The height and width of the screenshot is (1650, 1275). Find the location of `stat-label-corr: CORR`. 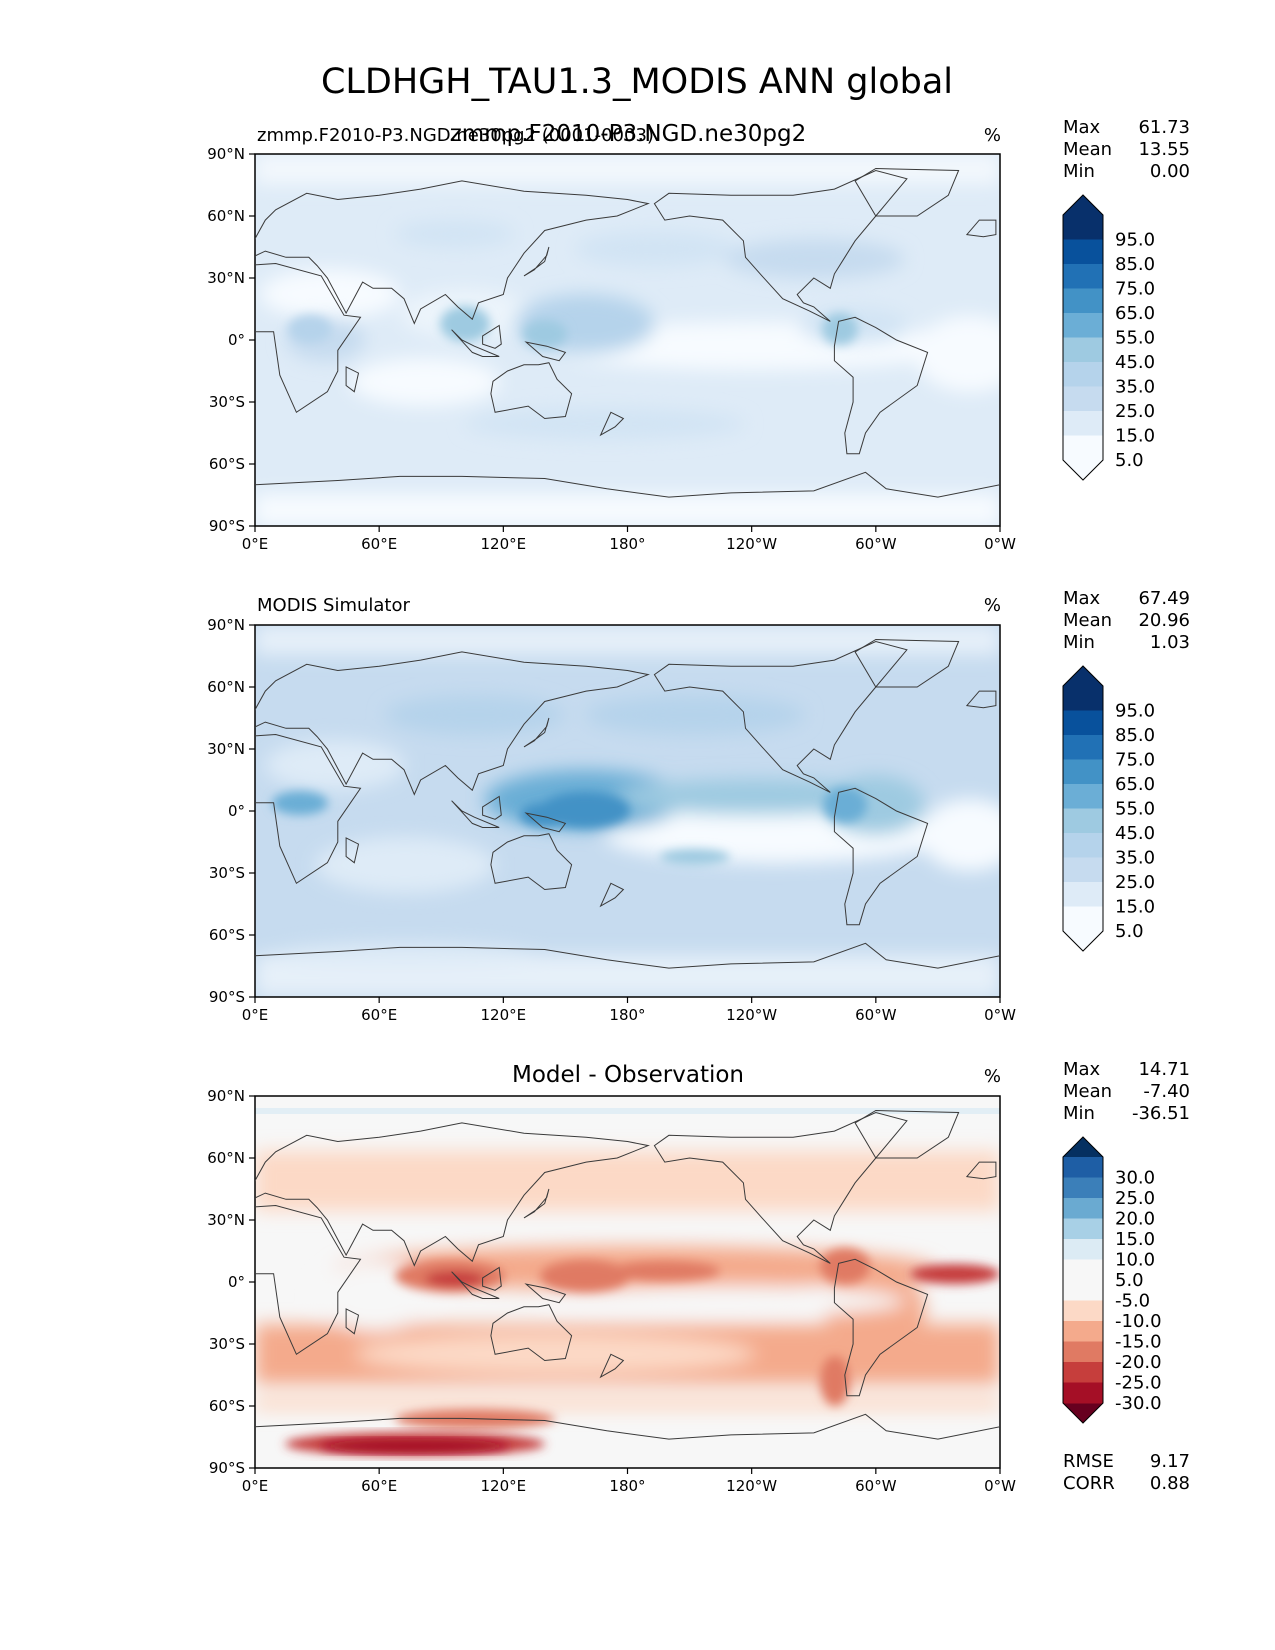

stat-label-corr: CORR is located at coordinates (1089, 1483).